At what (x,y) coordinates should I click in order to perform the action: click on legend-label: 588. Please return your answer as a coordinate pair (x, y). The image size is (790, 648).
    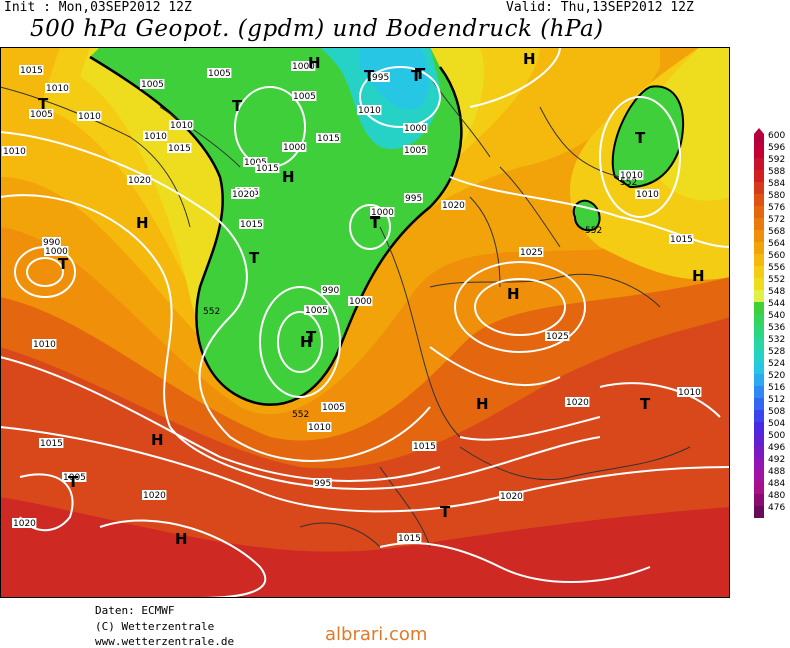
    Looking at the image, I should click on (776, 172).